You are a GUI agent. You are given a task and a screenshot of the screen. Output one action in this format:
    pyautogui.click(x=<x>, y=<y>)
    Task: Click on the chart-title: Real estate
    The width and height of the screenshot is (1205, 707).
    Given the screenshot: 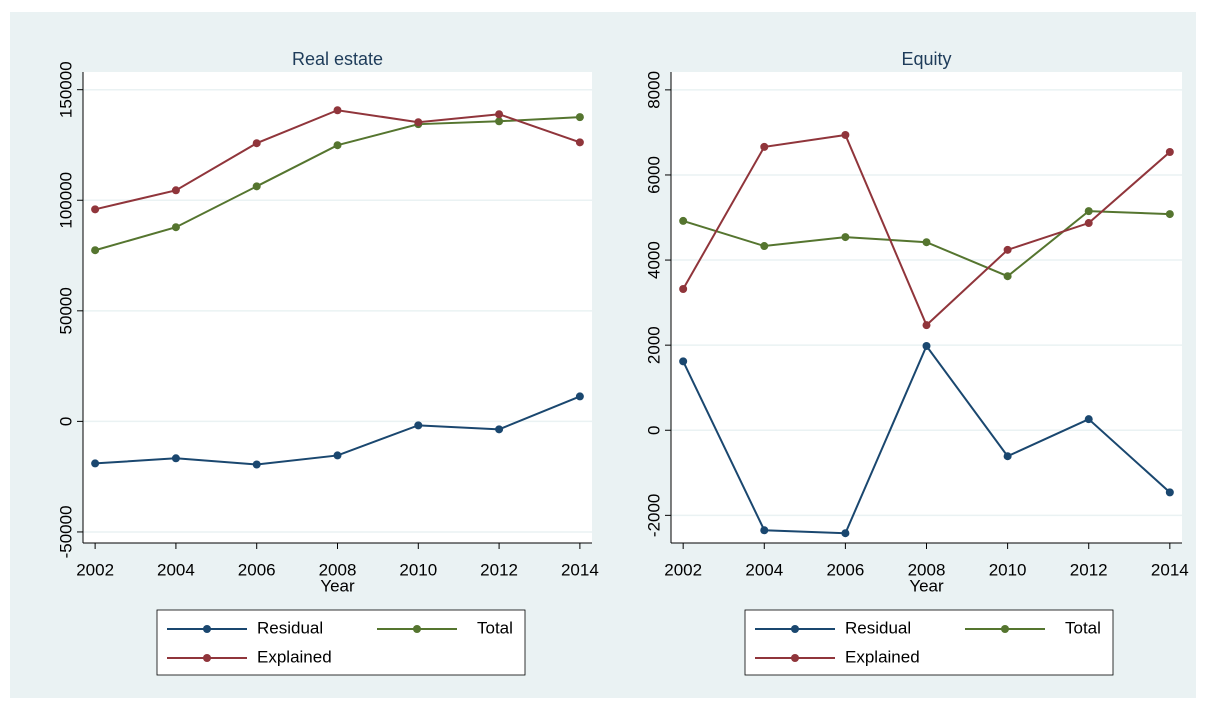 What is the action you would take?
    pyautogui.click(x=337, y=59)
    